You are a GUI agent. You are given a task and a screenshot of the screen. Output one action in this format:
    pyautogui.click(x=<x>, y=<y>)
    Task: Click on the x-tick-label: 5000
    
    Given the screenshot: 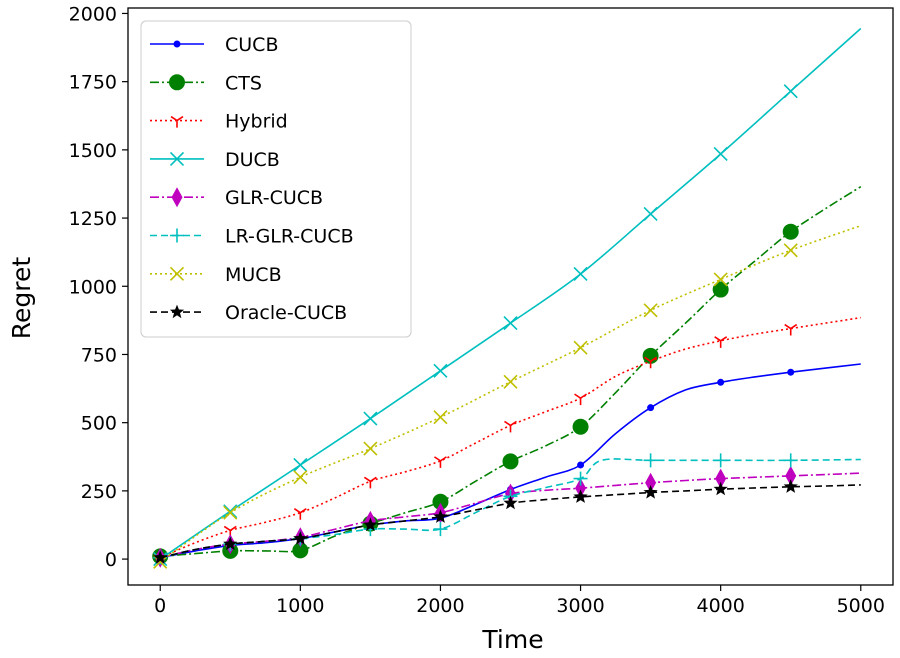 What is the action you would take?
    pyautogui.click(x=861, y=606)
    